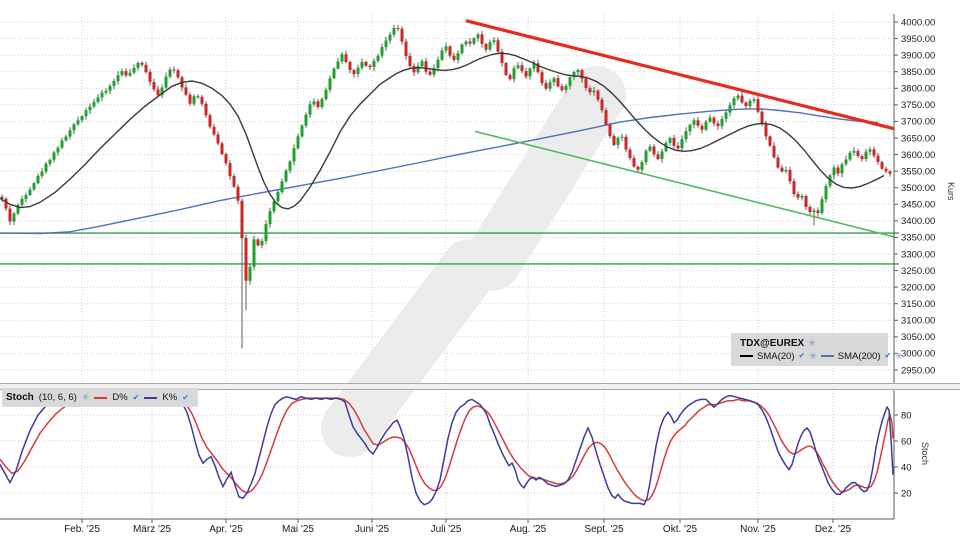 This screenshot has width=960, height=540. What do you see at coordinates (604, 529) in the screenshot?
I see `svg-text: Sept. '25` at bounding box center [604, 529].